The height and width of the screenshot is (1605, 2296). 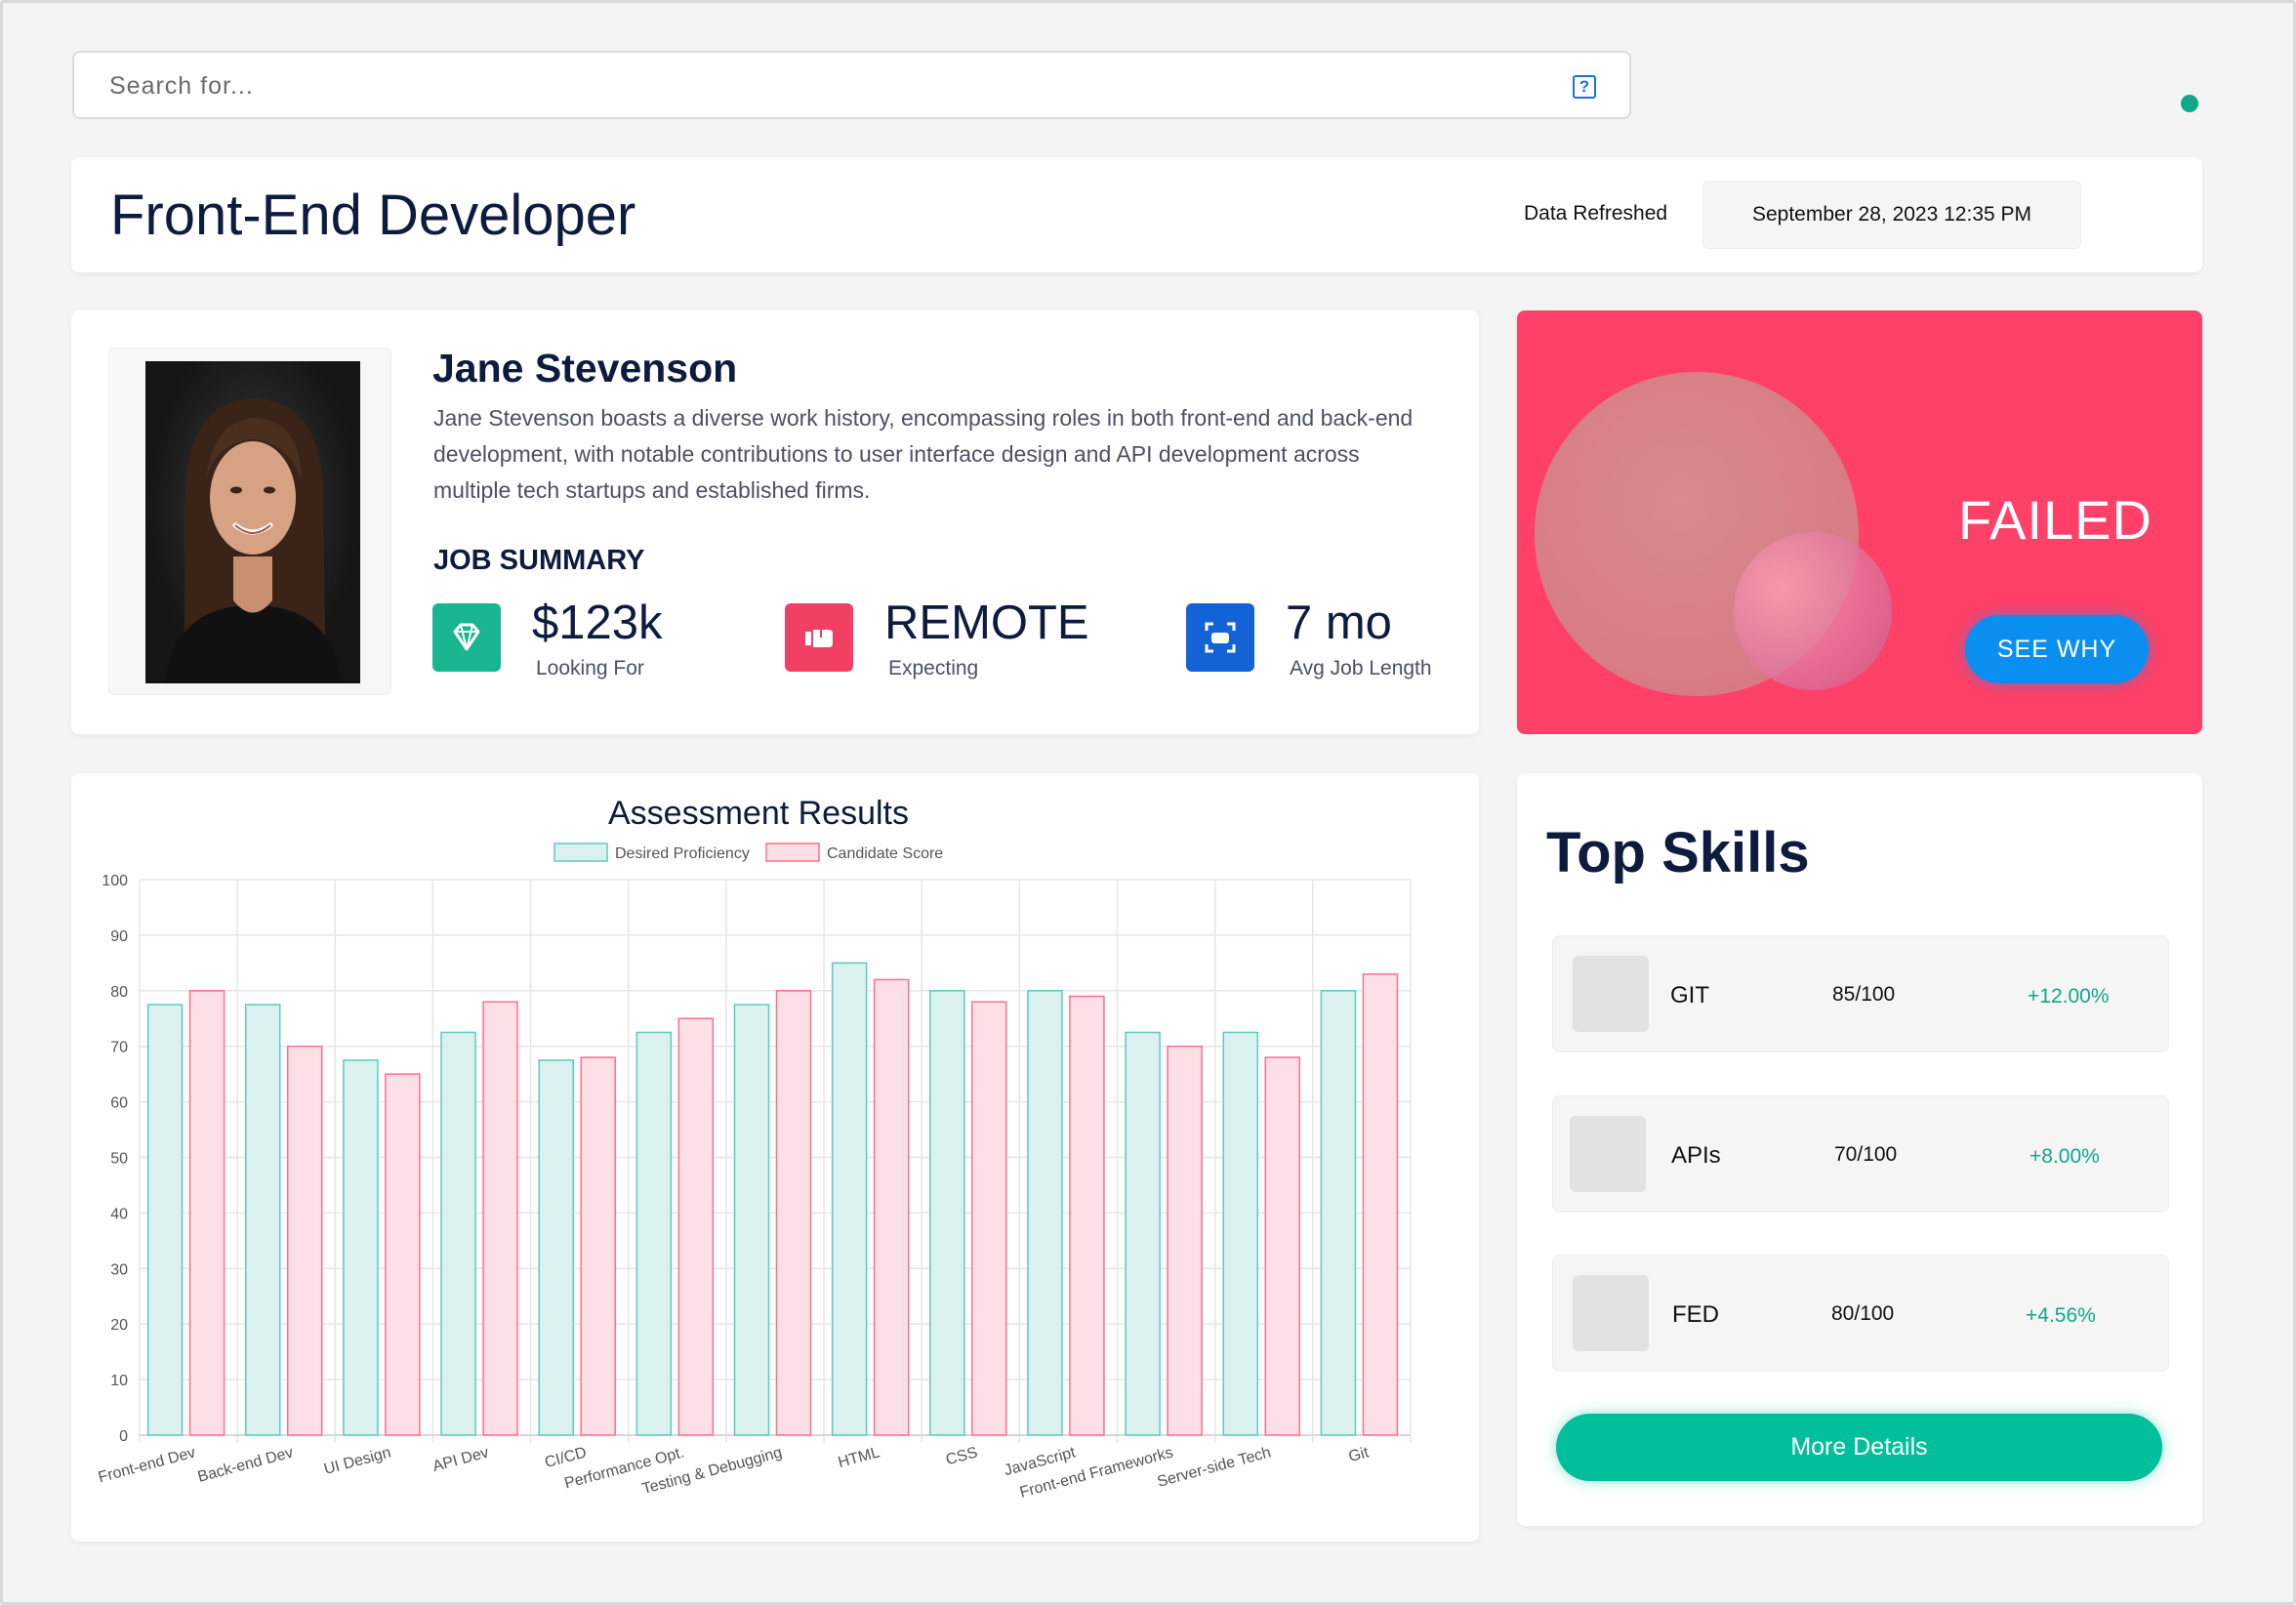 What do you see at coordinates (1863, 1313) in the screenshot?
I see `skill-score: 80/100` at bounding box center [1863, 1313].